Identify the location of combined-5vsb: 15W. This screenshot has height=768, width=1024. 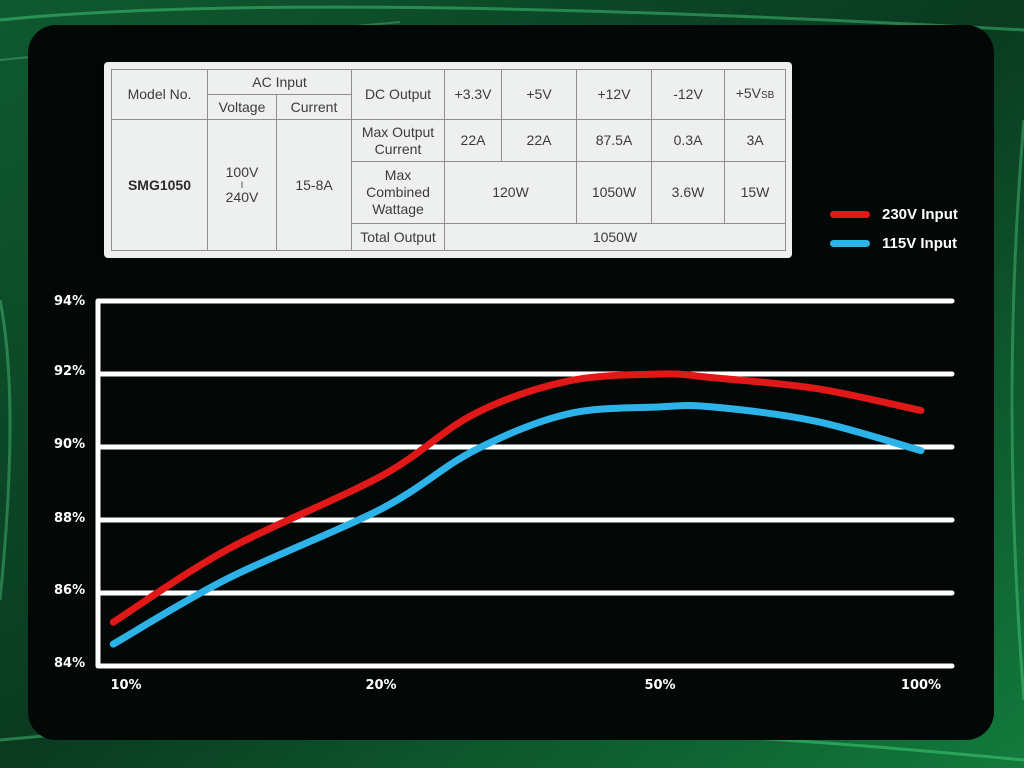
(755, 192).